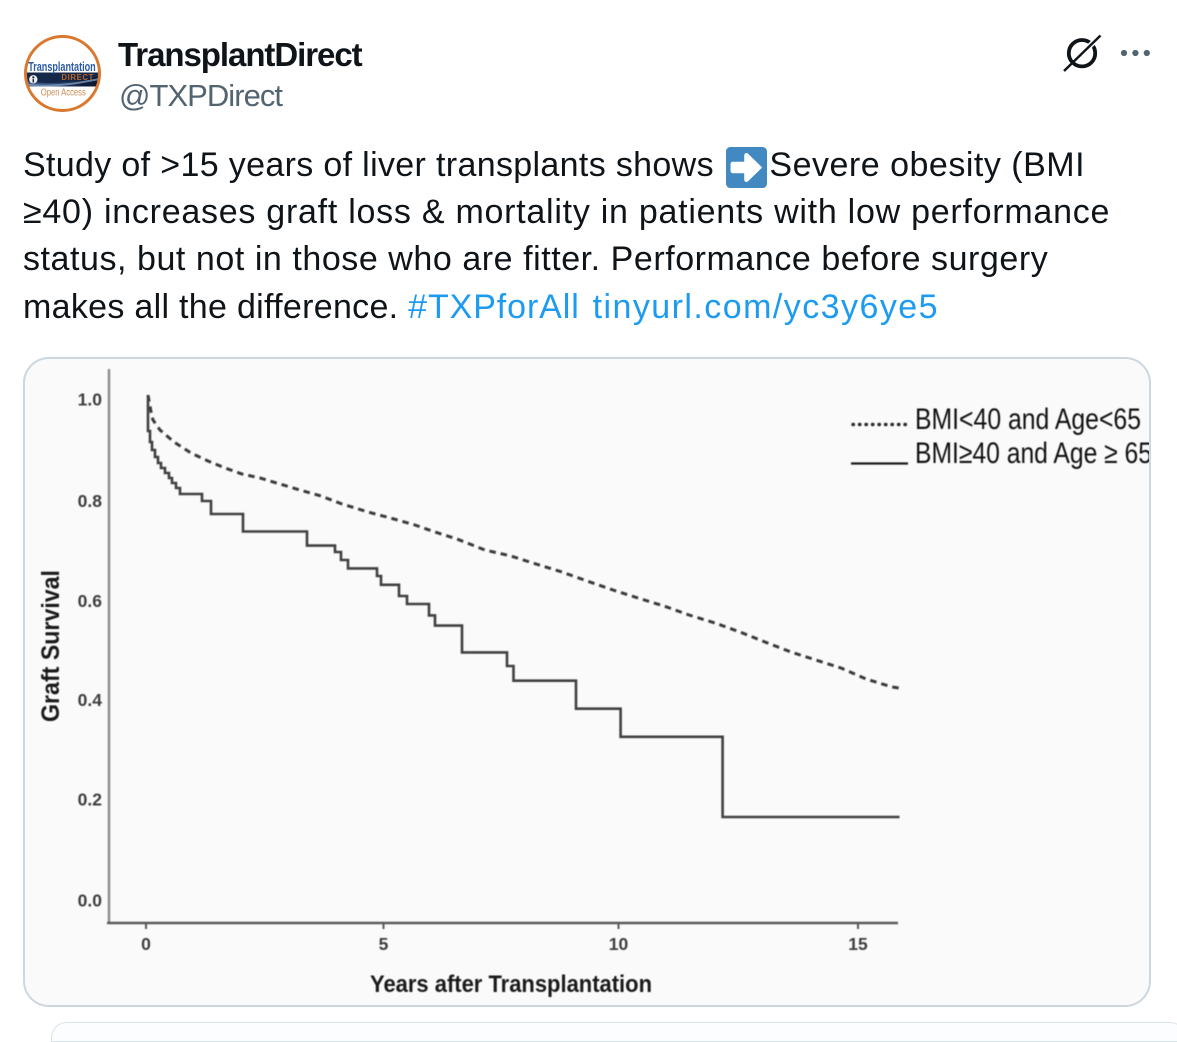 Image resolution: width=1177 pixels, height=1042 pixels. I want to click on svg-text: Graft Survival, so click(51, 646).